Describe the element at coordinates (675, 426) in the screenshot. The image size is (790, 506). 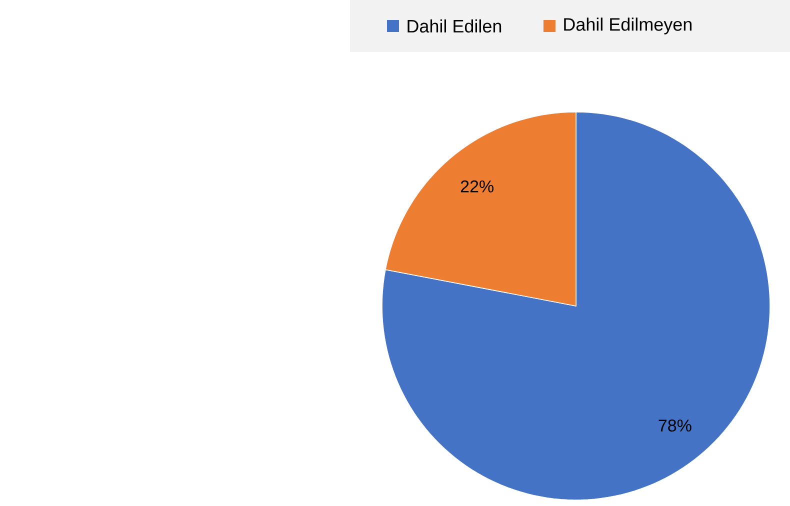
I see `data-label: 78%` at that location.